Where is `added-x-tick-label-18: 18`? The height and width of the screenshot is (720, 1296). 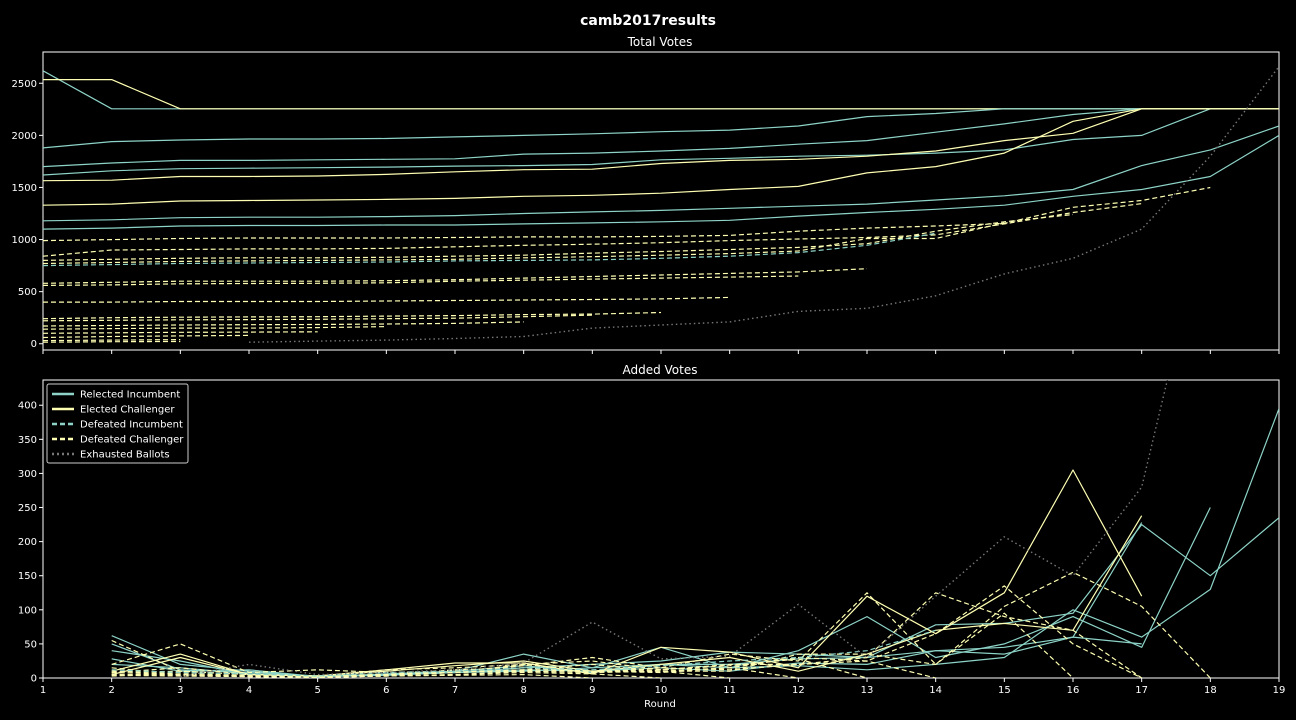
added-x-tick-label-18: 18 is located at coordinates (1210, 690).